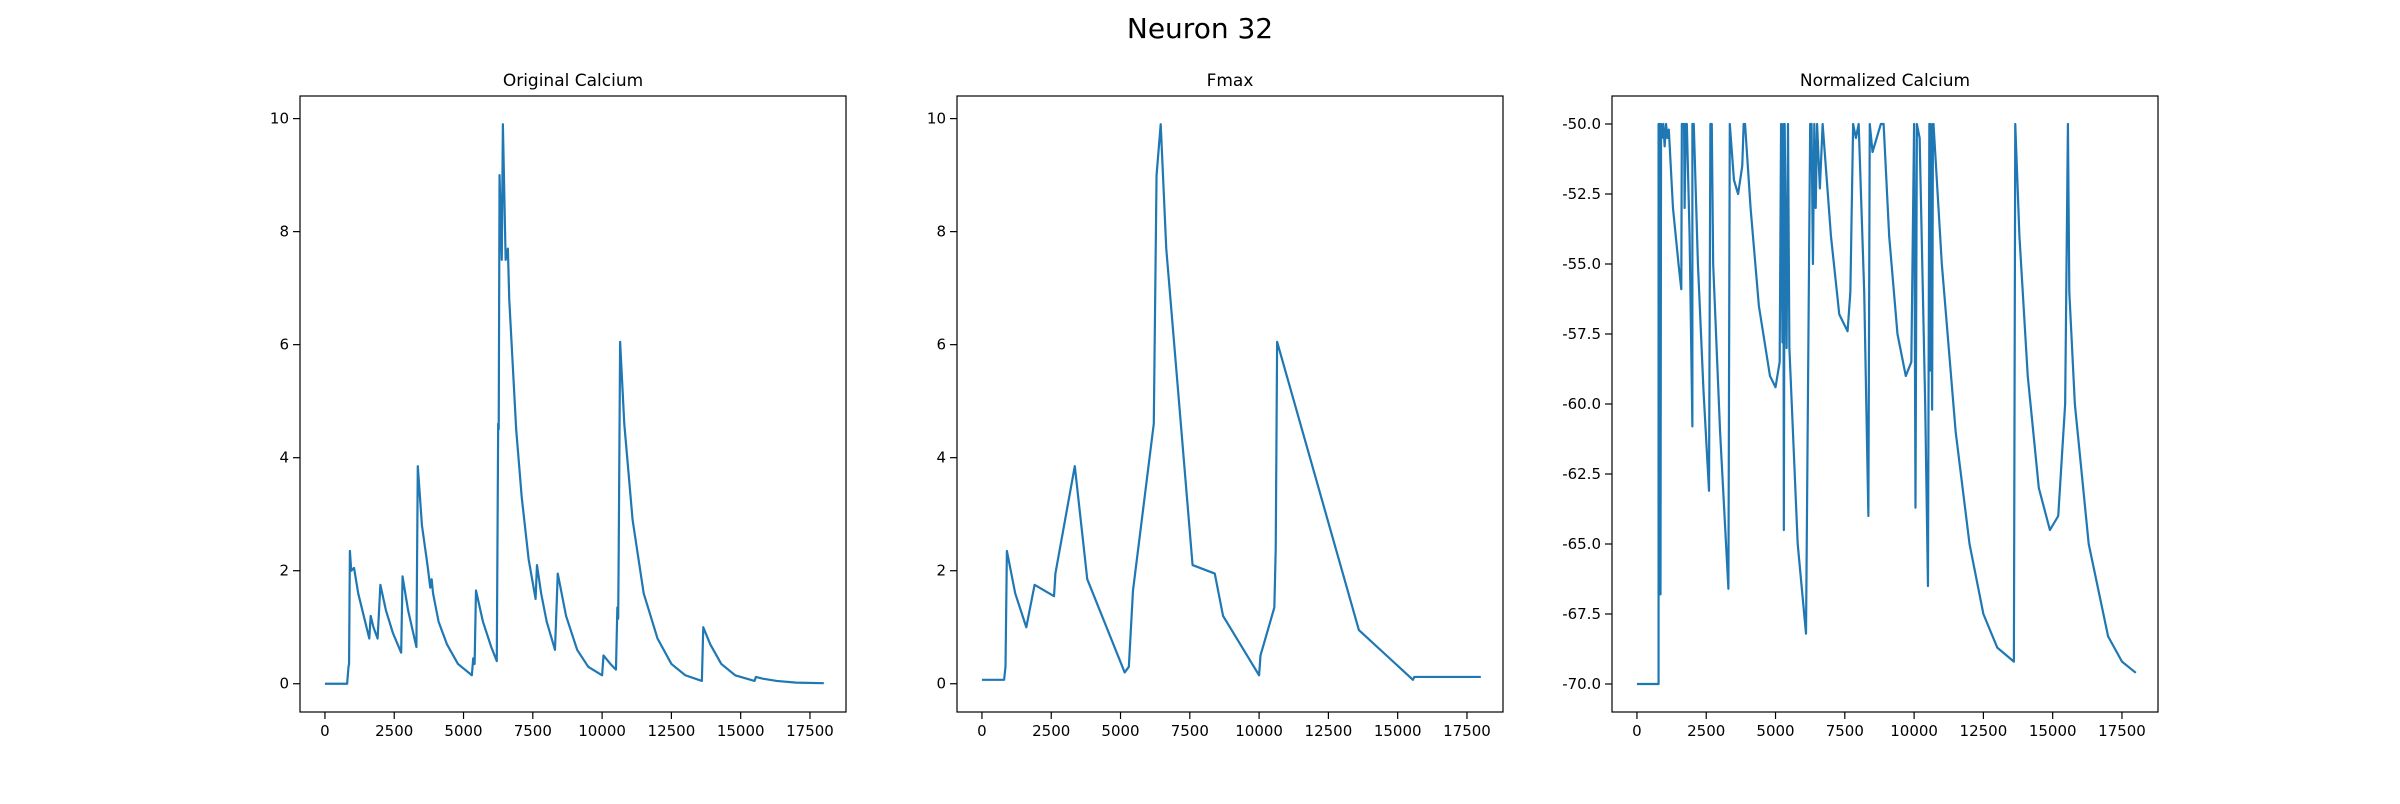 This screenshot has width=2400, height=804. What do you see at coordinates (1581, 474) in the screenshot?
I see `y-tick-label: -62.5` at bounding box center [1581, 474].